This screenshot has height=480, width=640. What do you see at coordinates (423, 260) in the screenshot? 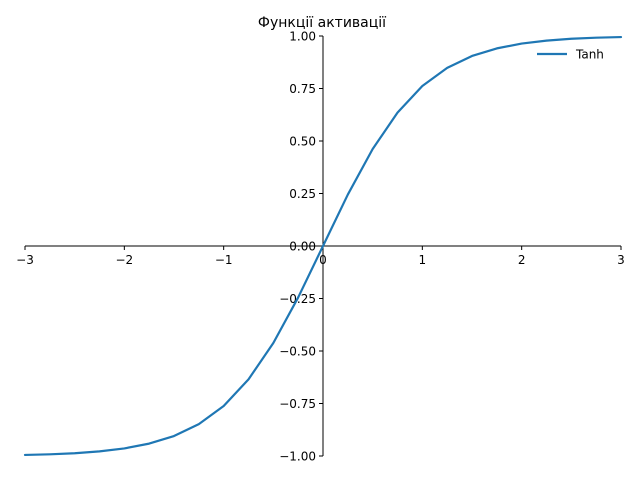
I see `x-tick-label: 1` at bounding box center [423, 260].